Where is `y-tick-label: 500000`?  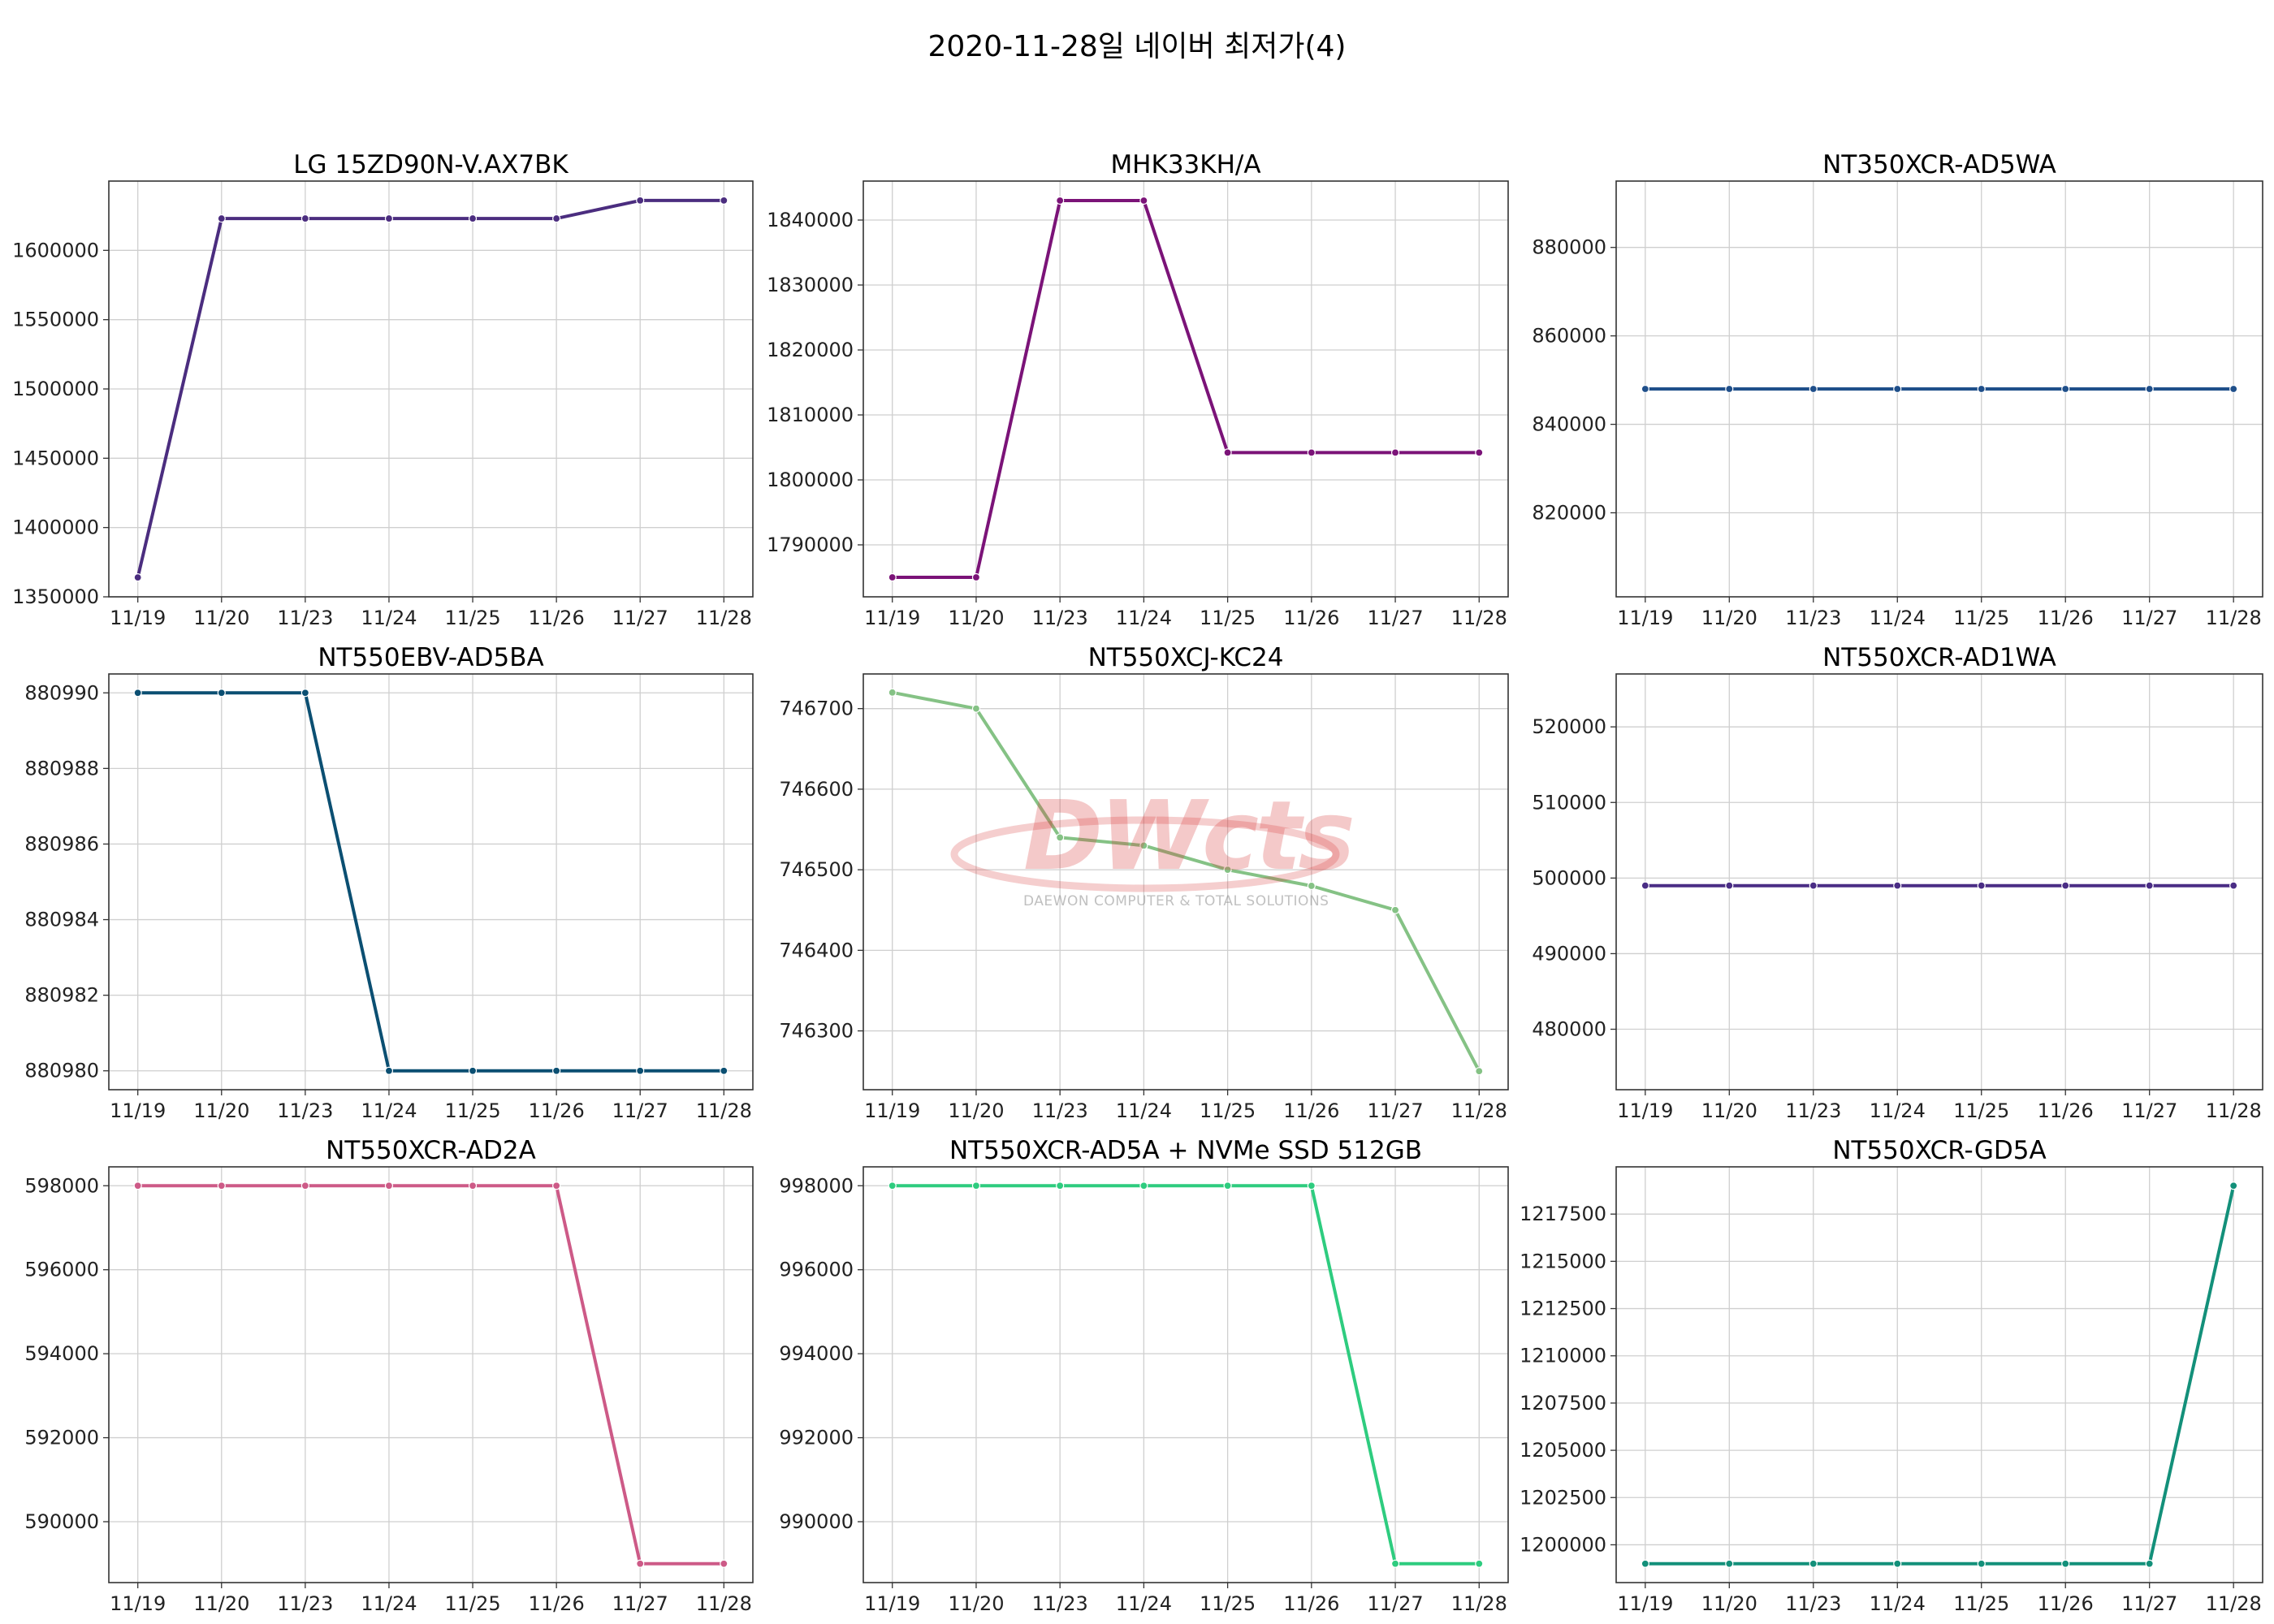 y-tick-label: 500000 is located at coordinates (1569, 878).